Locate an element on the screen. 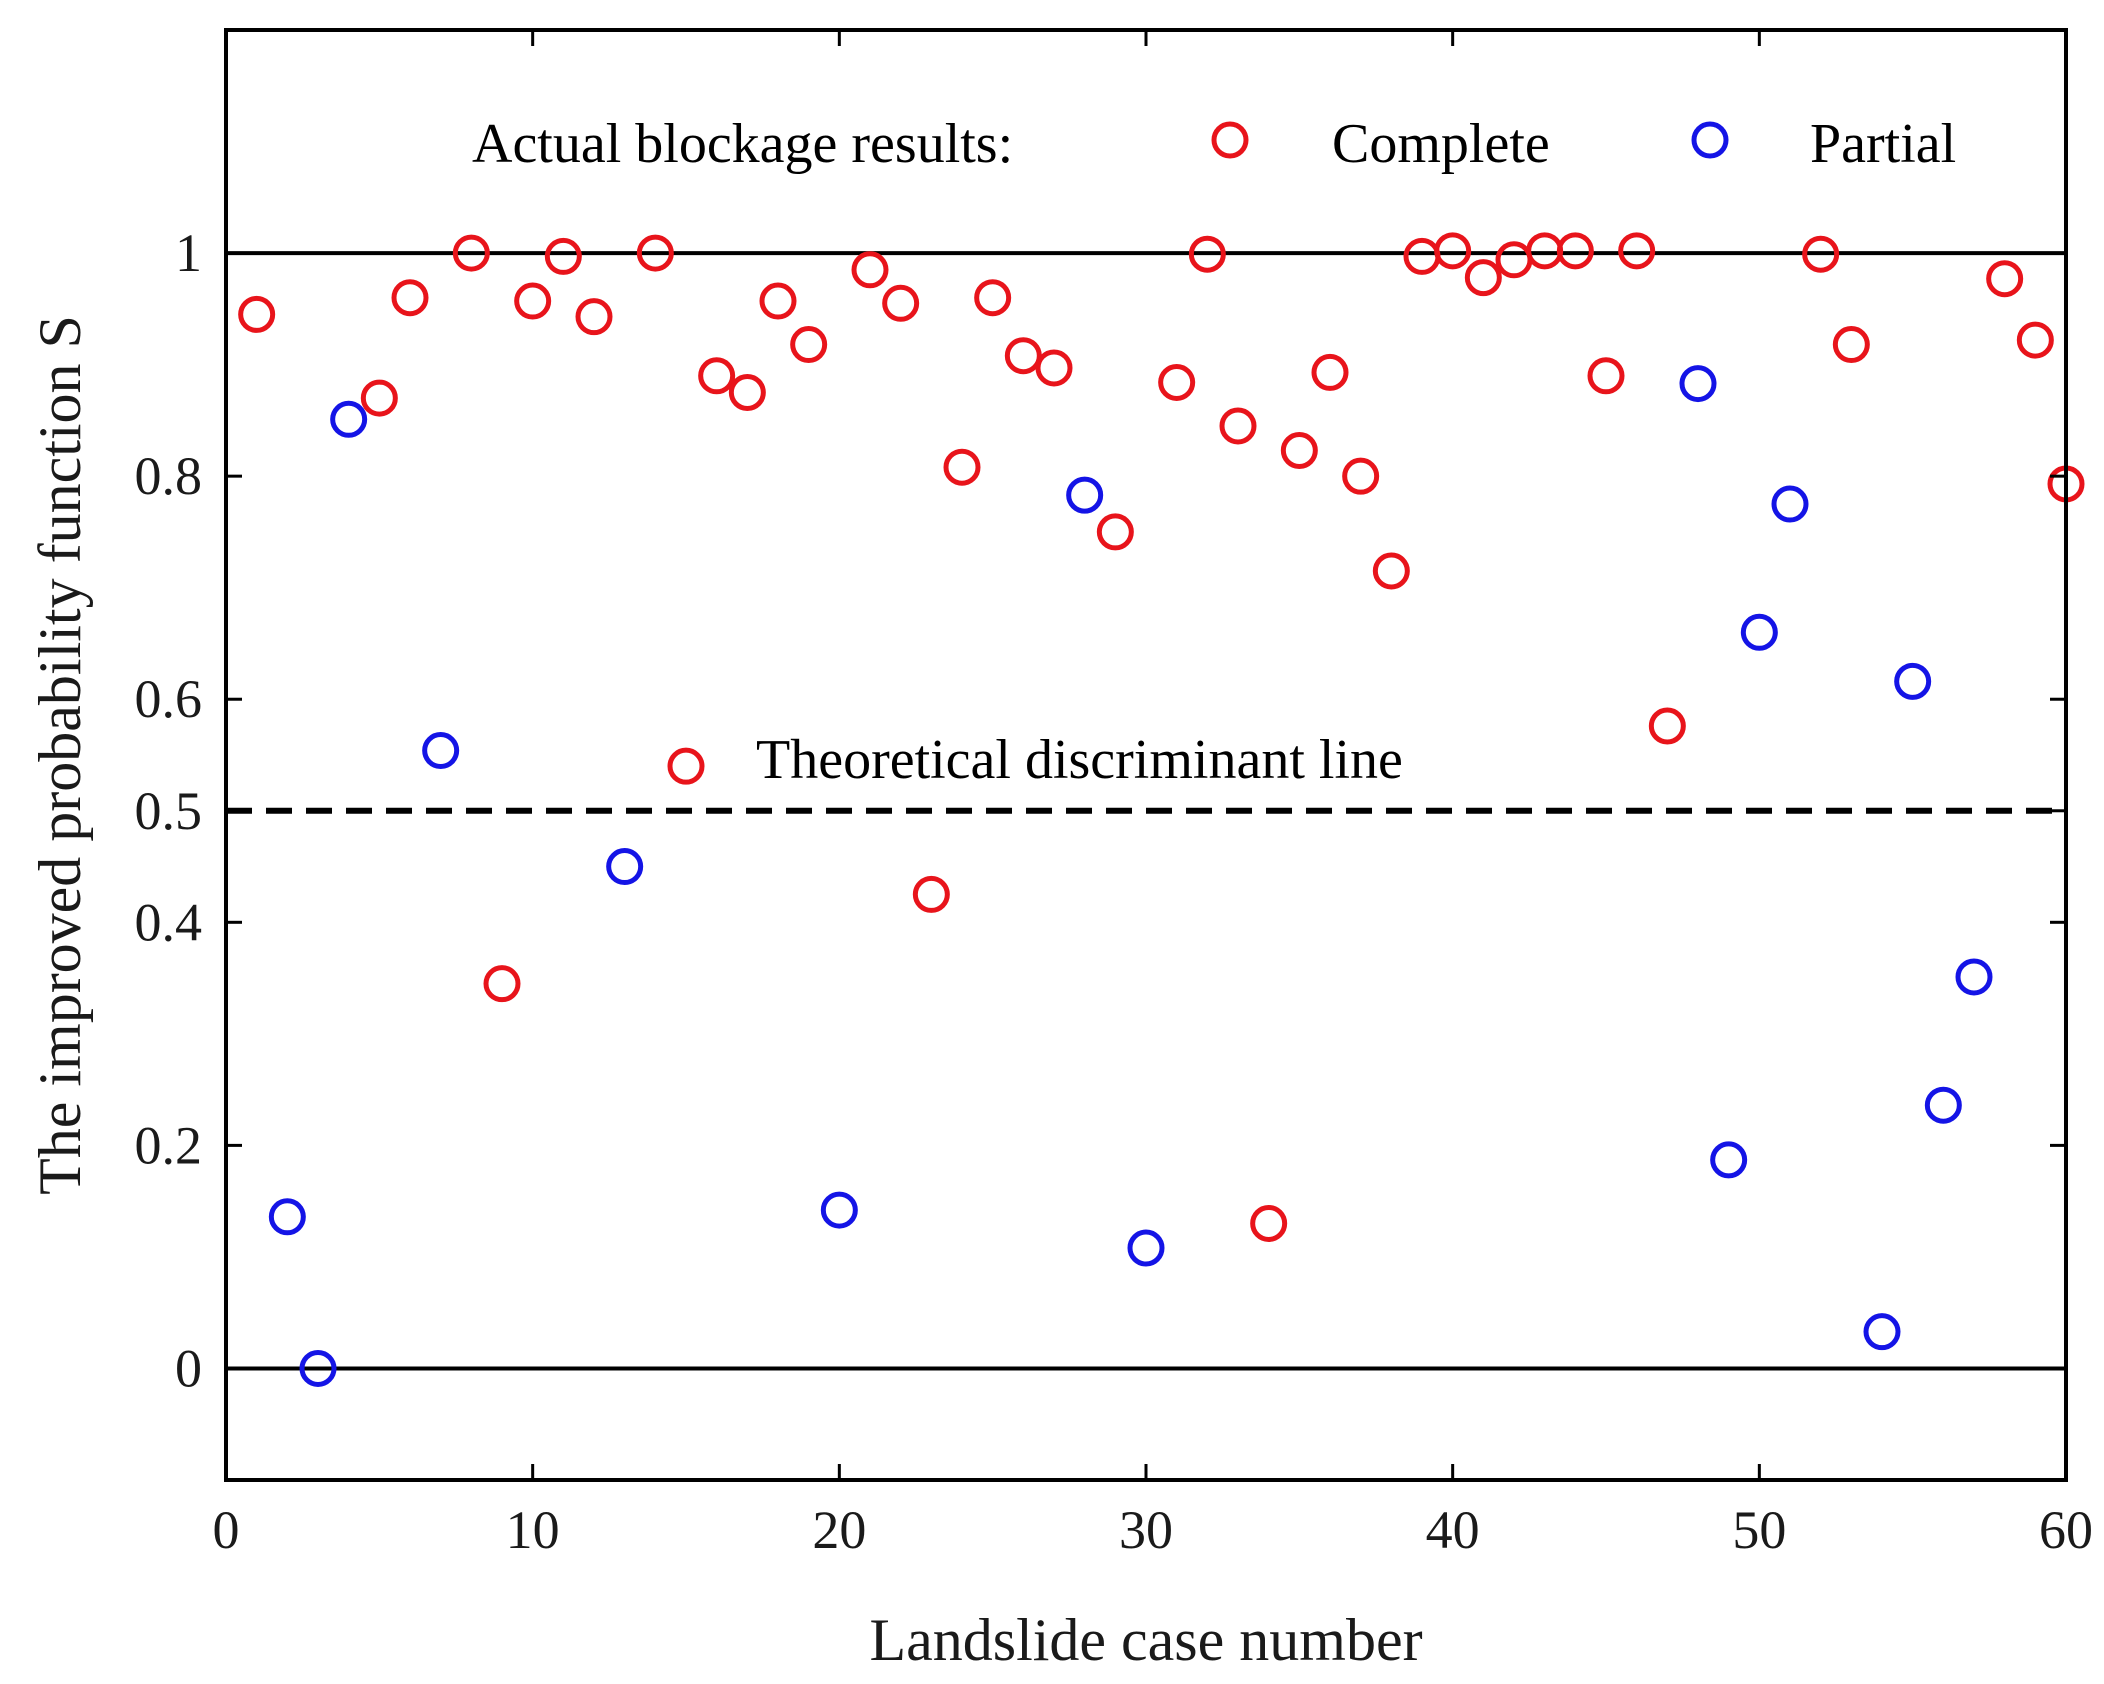 The height and width of the screenshot is (1684, 2104). y-tick-label: 0.5 is located at coordinates (169, 811).